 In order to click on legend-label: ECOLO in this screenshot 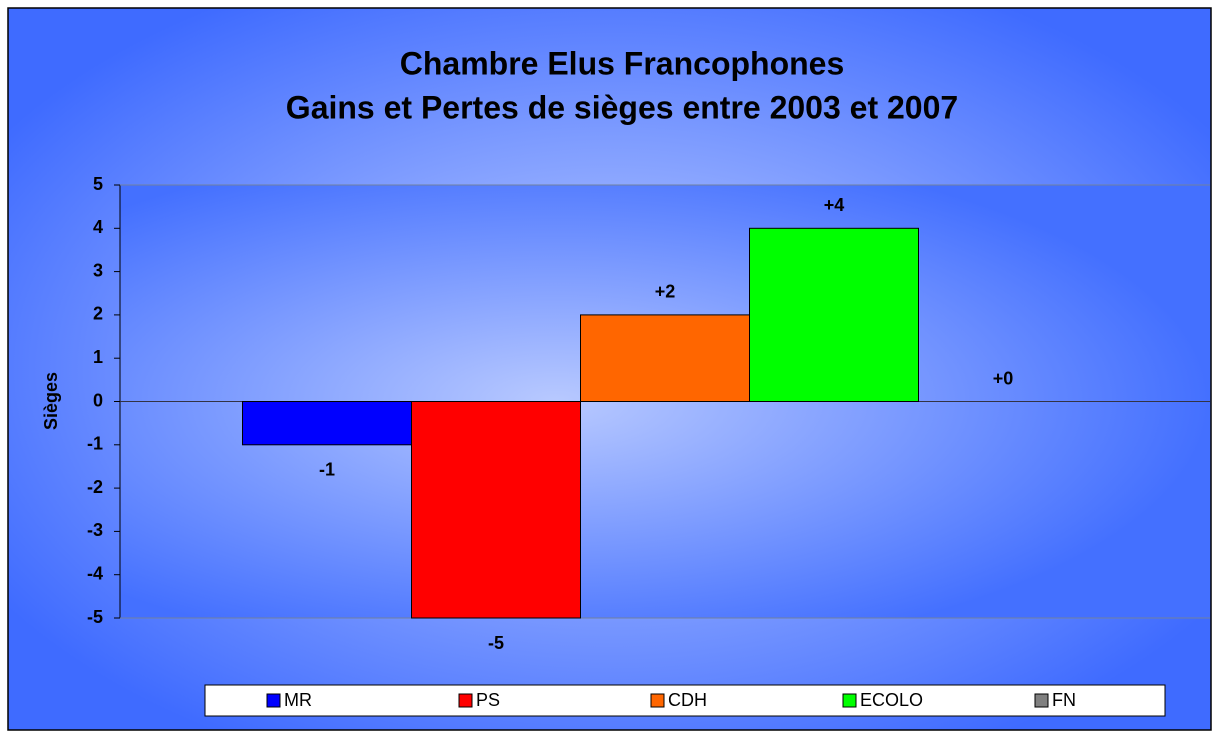, I will do `click(891, 700)`.